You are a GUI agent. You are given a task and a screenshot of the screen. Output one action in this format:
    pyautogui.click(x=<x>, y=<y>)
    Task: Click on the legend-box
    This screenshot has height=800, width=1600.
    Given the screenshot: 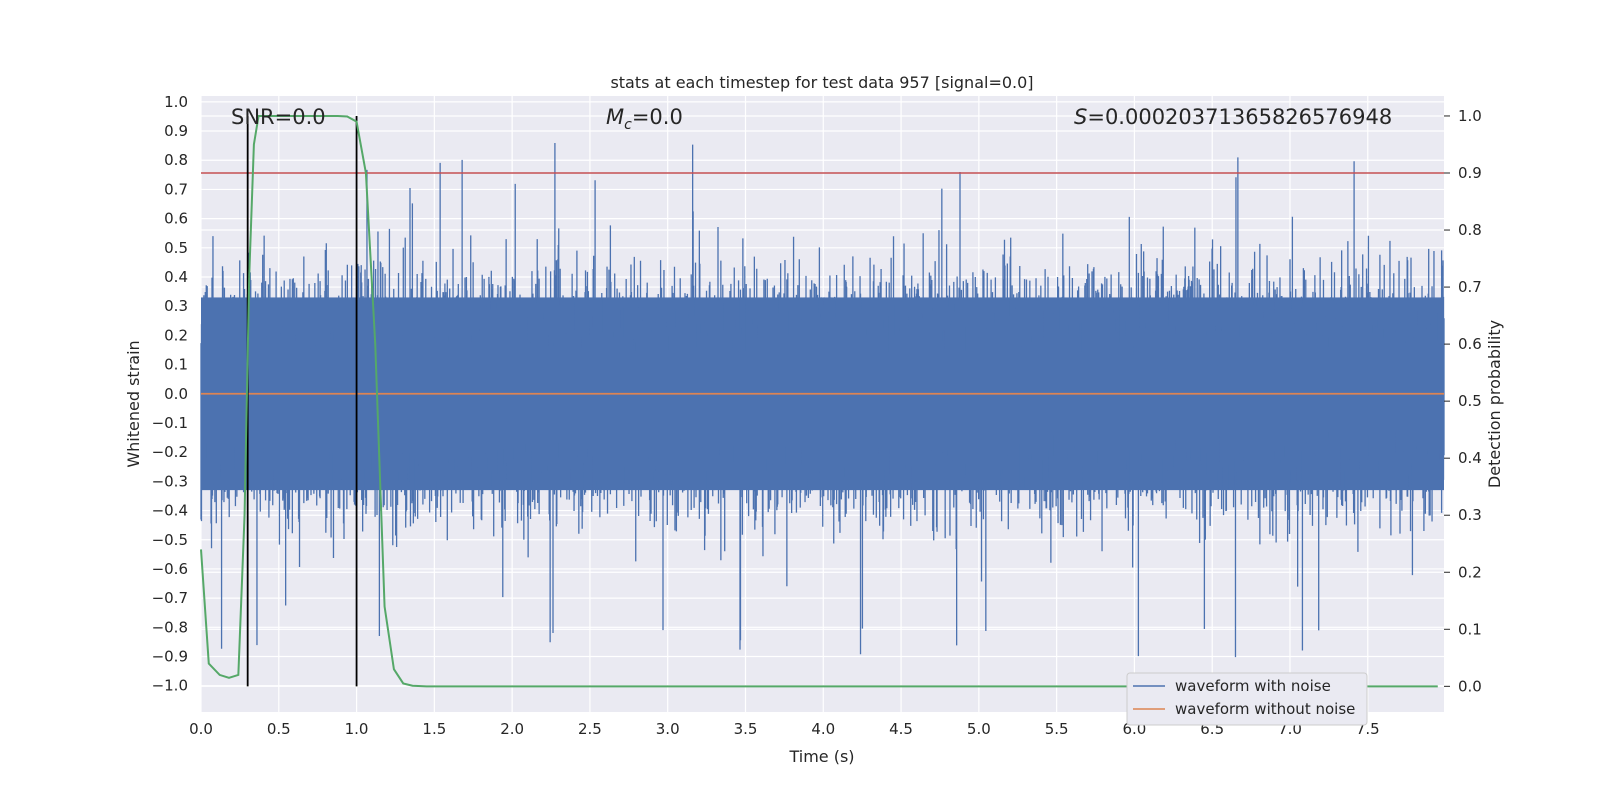 What is the action you would take?
    pyautogui.click(x=1247, y=699)
    